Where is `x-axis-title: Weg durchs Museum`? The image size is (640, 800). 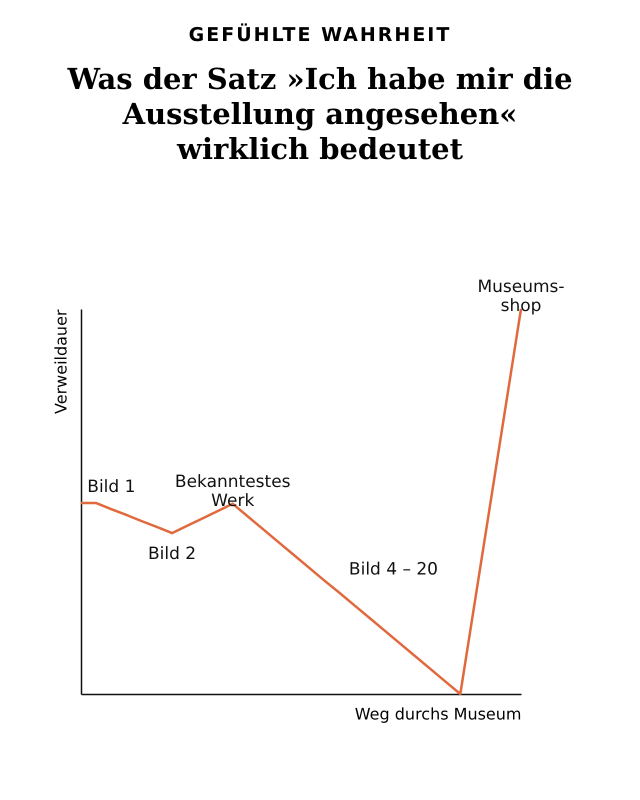 x-axis-title: Weg durchs Museum is located at coordinates (438, 714).